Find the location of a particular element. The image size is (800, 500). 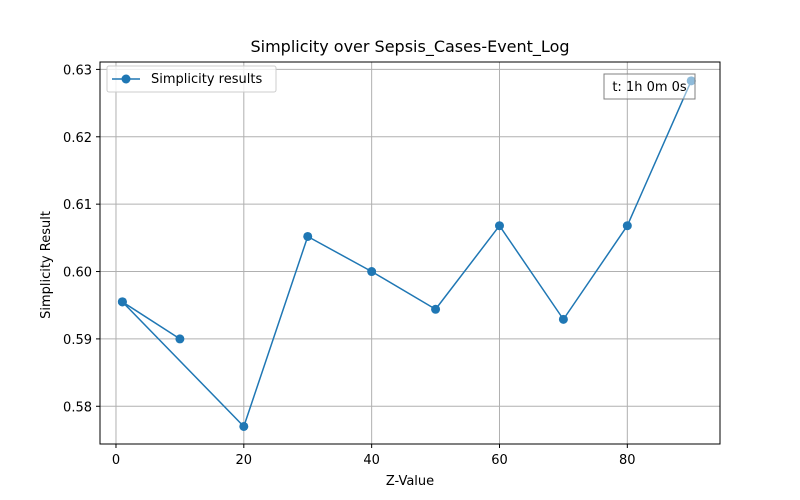

legend-marker-sample is located at coordinates (126, 79).